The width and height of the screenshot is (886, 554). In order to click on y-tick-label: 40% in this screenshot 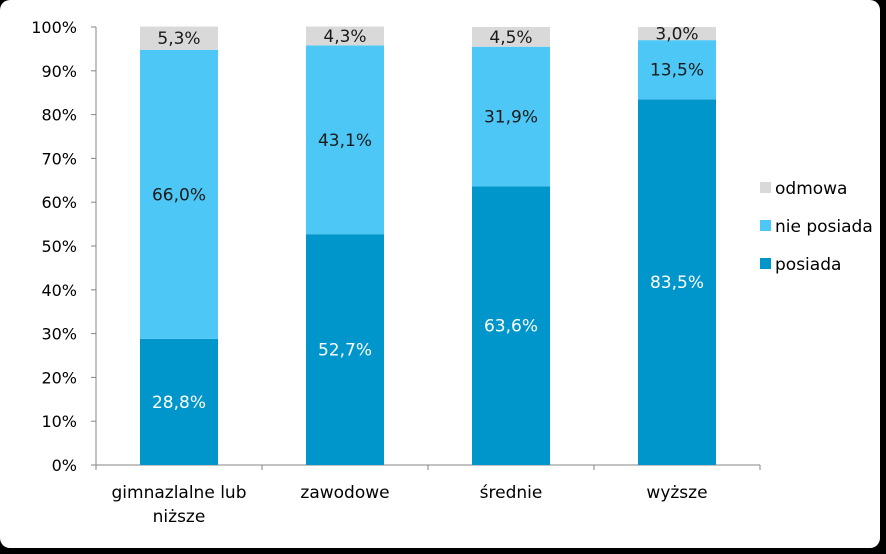, I will do `click(59, 290)`.